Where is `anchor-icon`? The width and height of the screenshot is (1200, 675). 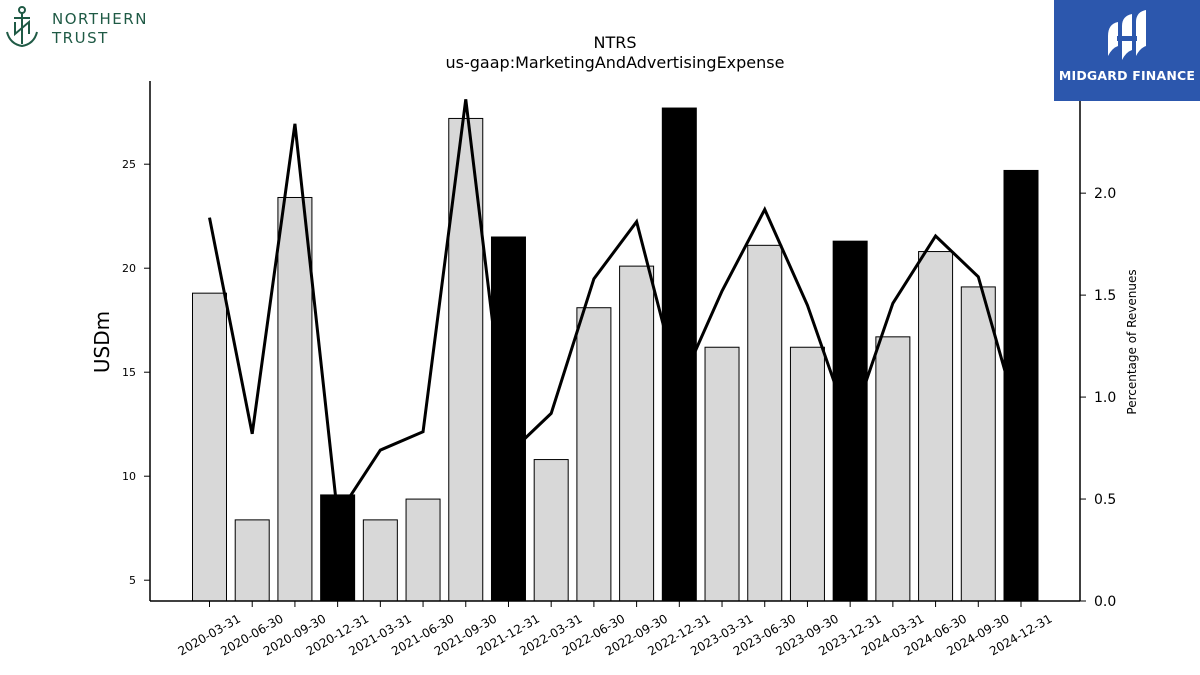
anchor-icon is located at coordinates (22, 27).